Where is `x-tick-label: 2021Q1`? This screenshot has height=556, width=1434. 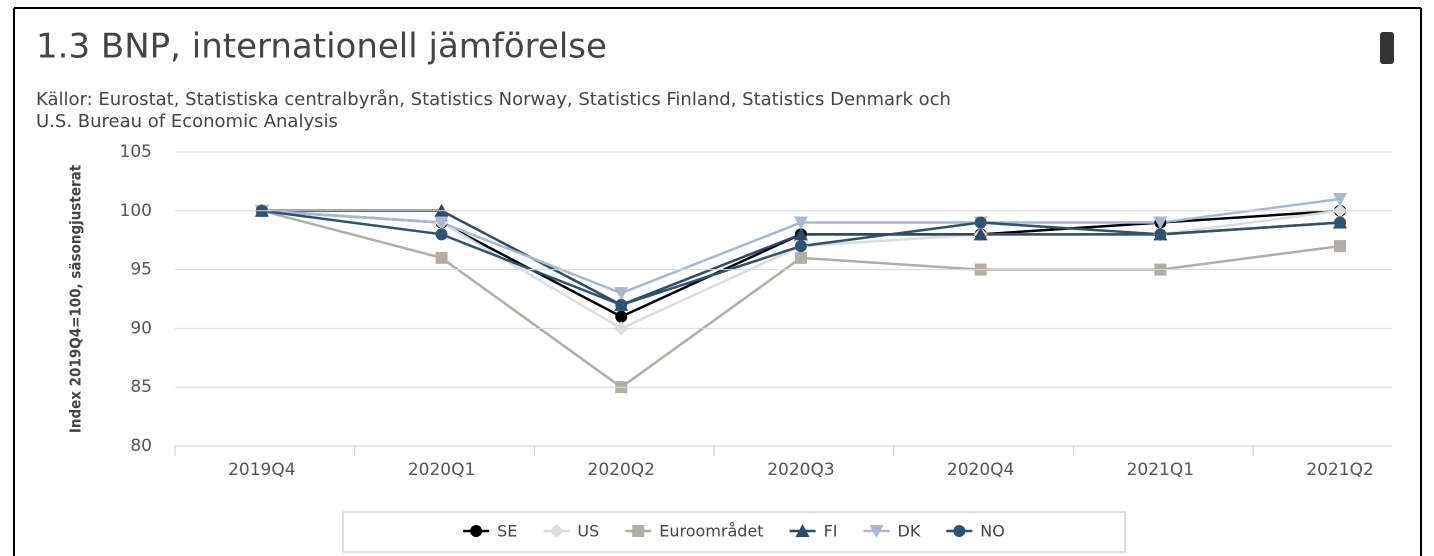 x-tick-label: 2021Q1 is located at coordinates (1160, 470).